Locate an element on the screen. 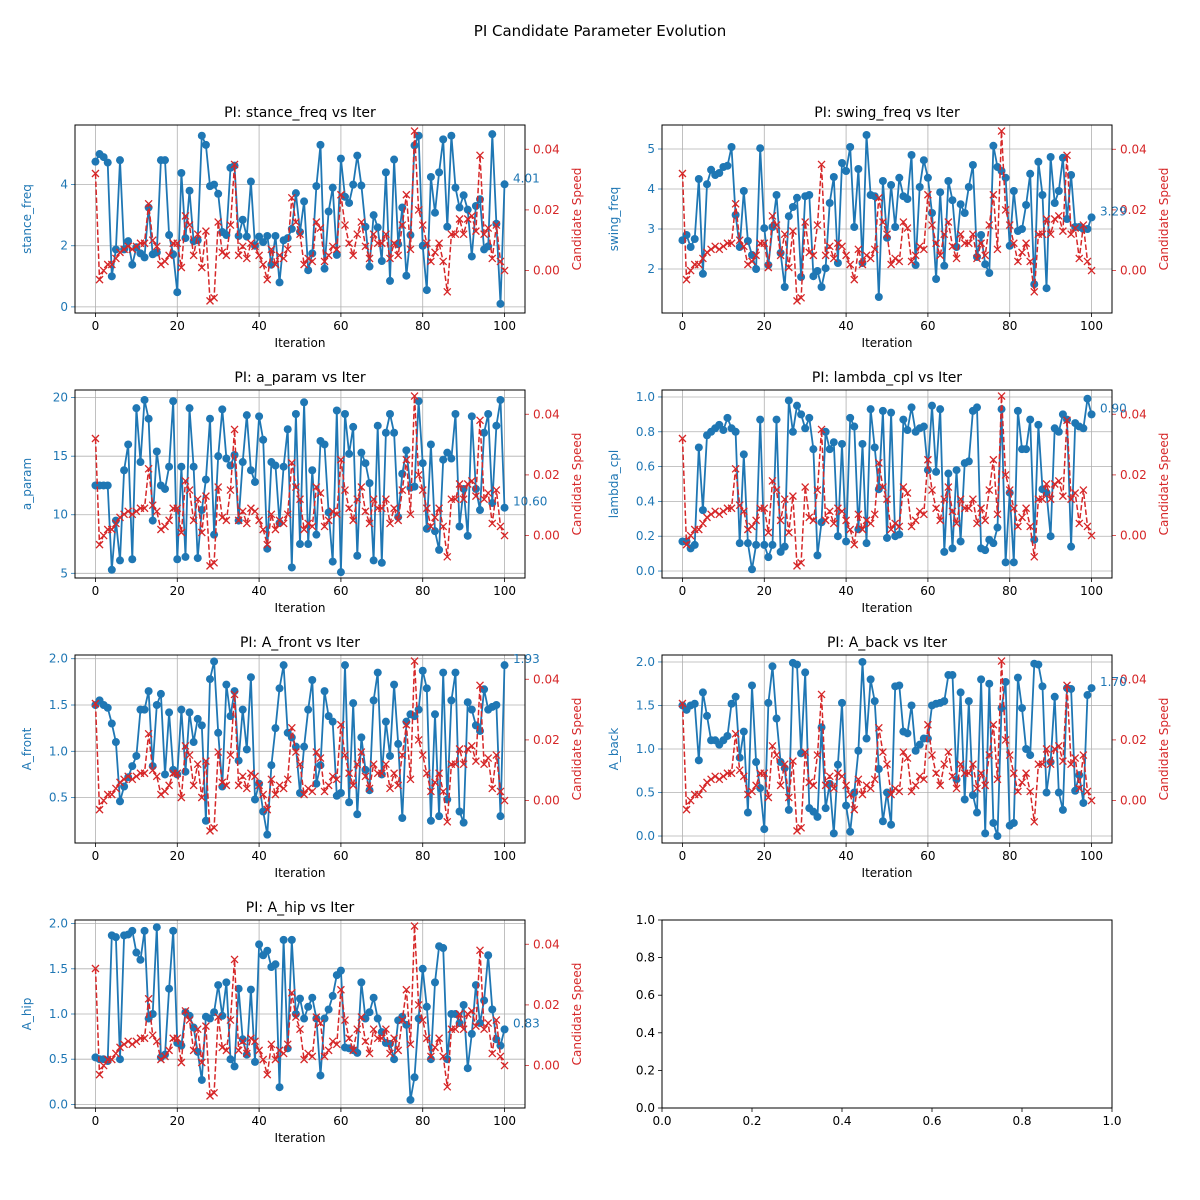  x-tick-label: 0 is located at coordinates (683, 591).